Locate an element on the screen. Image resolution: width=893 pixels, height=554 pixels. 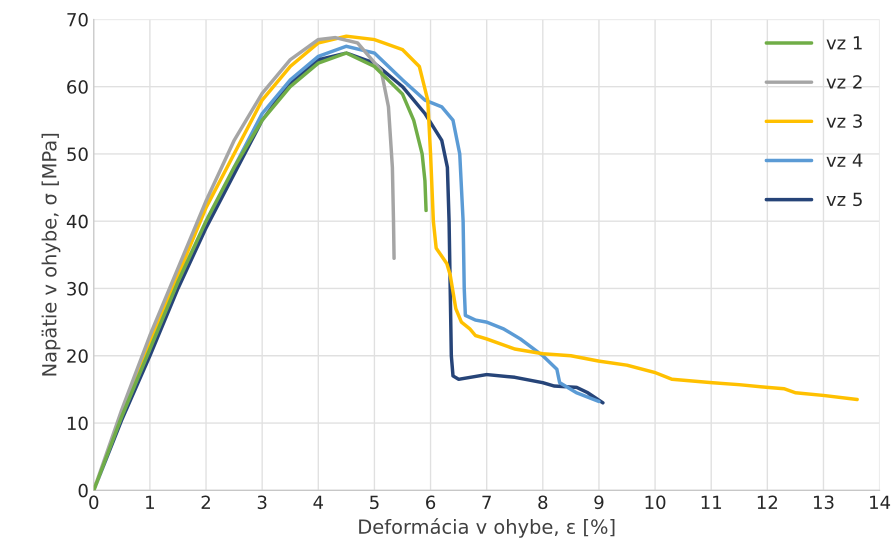
y-tick-label: 30 is located at coordinates (77, 289).